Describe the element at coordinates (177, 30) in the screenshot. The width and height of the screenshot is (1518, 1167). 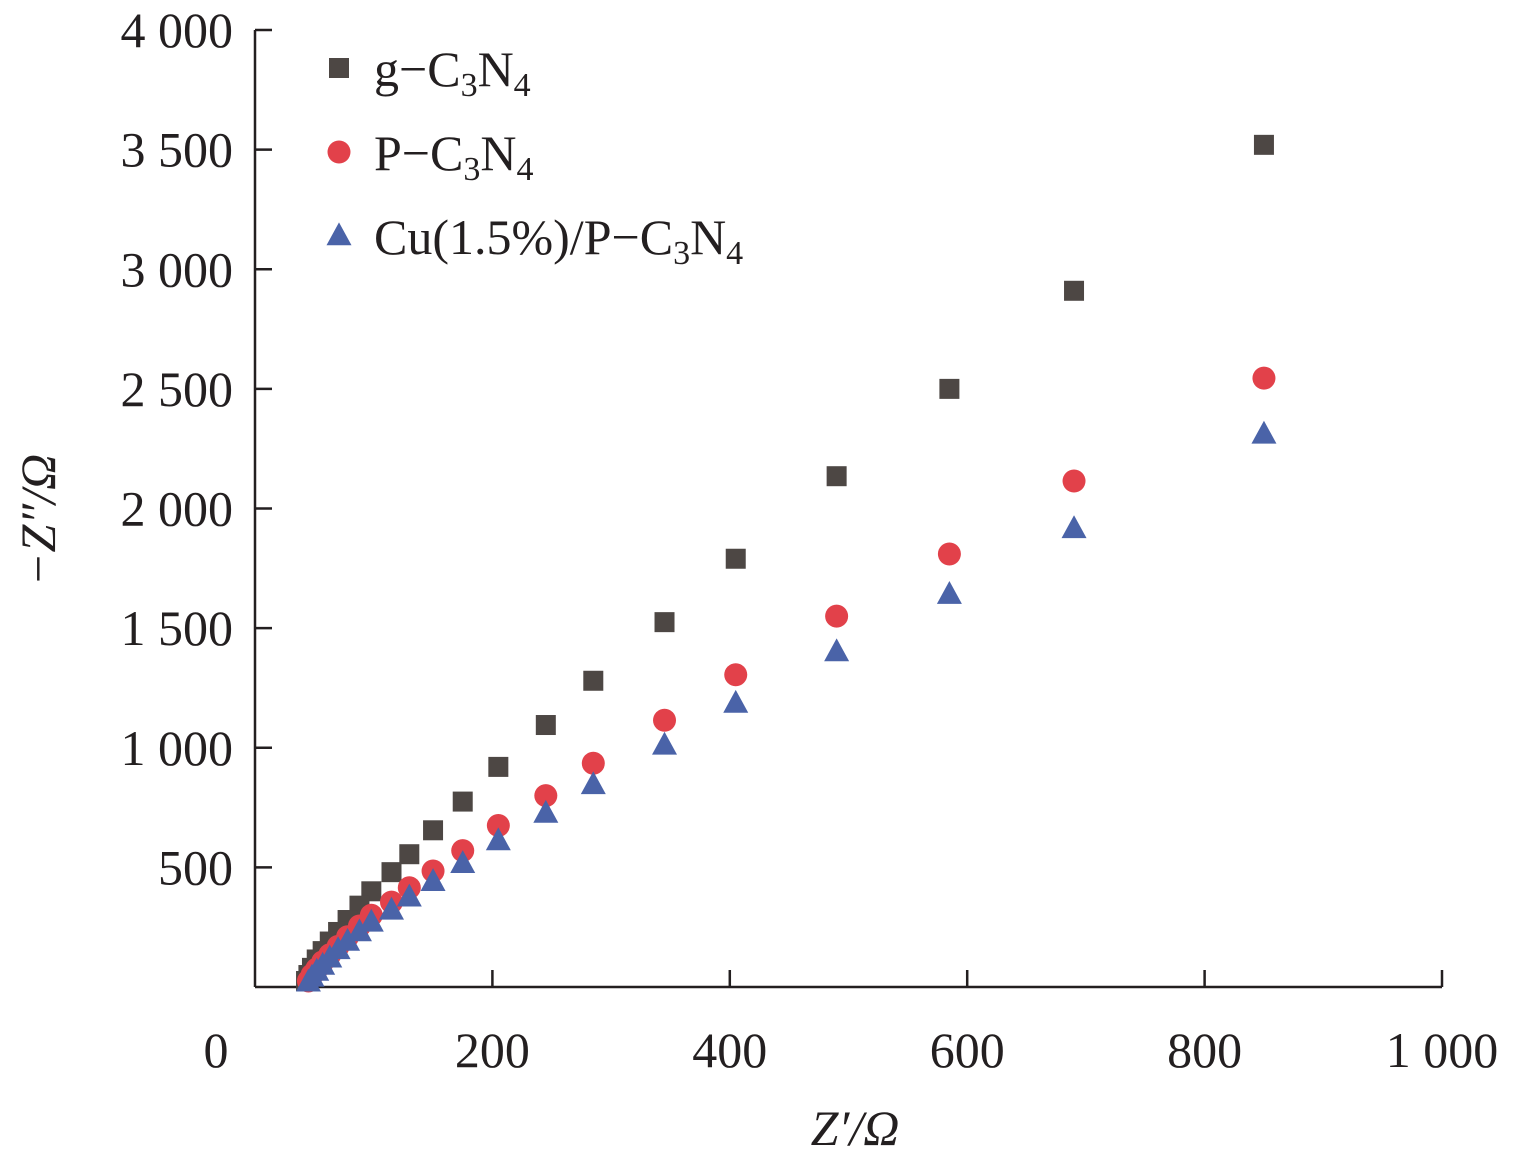
I see `y-tick-label: 4 000` at that location.